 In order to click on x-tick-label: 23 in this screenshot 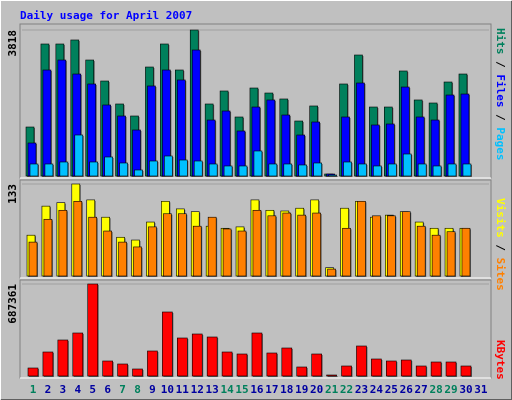, I will do `click(361, 389)`.